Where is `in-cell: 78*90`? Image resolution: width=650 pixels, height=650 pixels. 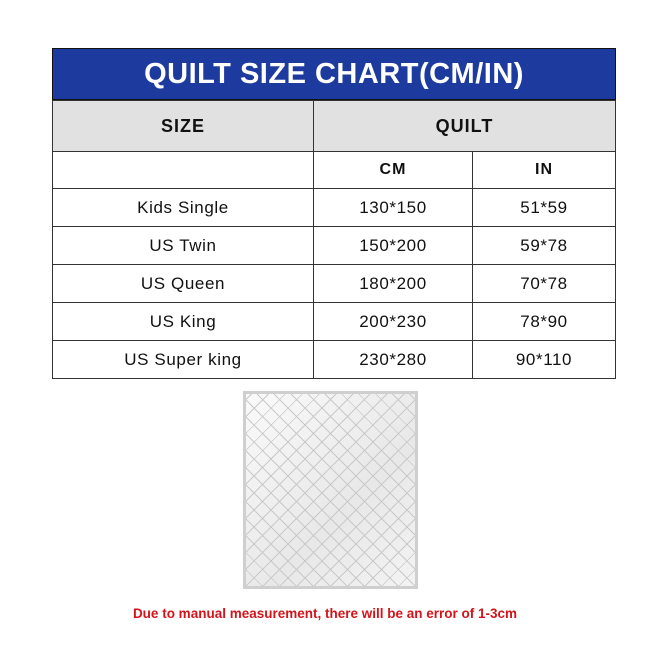 in-cell: 78*90 is located at coordinates (544, 321).